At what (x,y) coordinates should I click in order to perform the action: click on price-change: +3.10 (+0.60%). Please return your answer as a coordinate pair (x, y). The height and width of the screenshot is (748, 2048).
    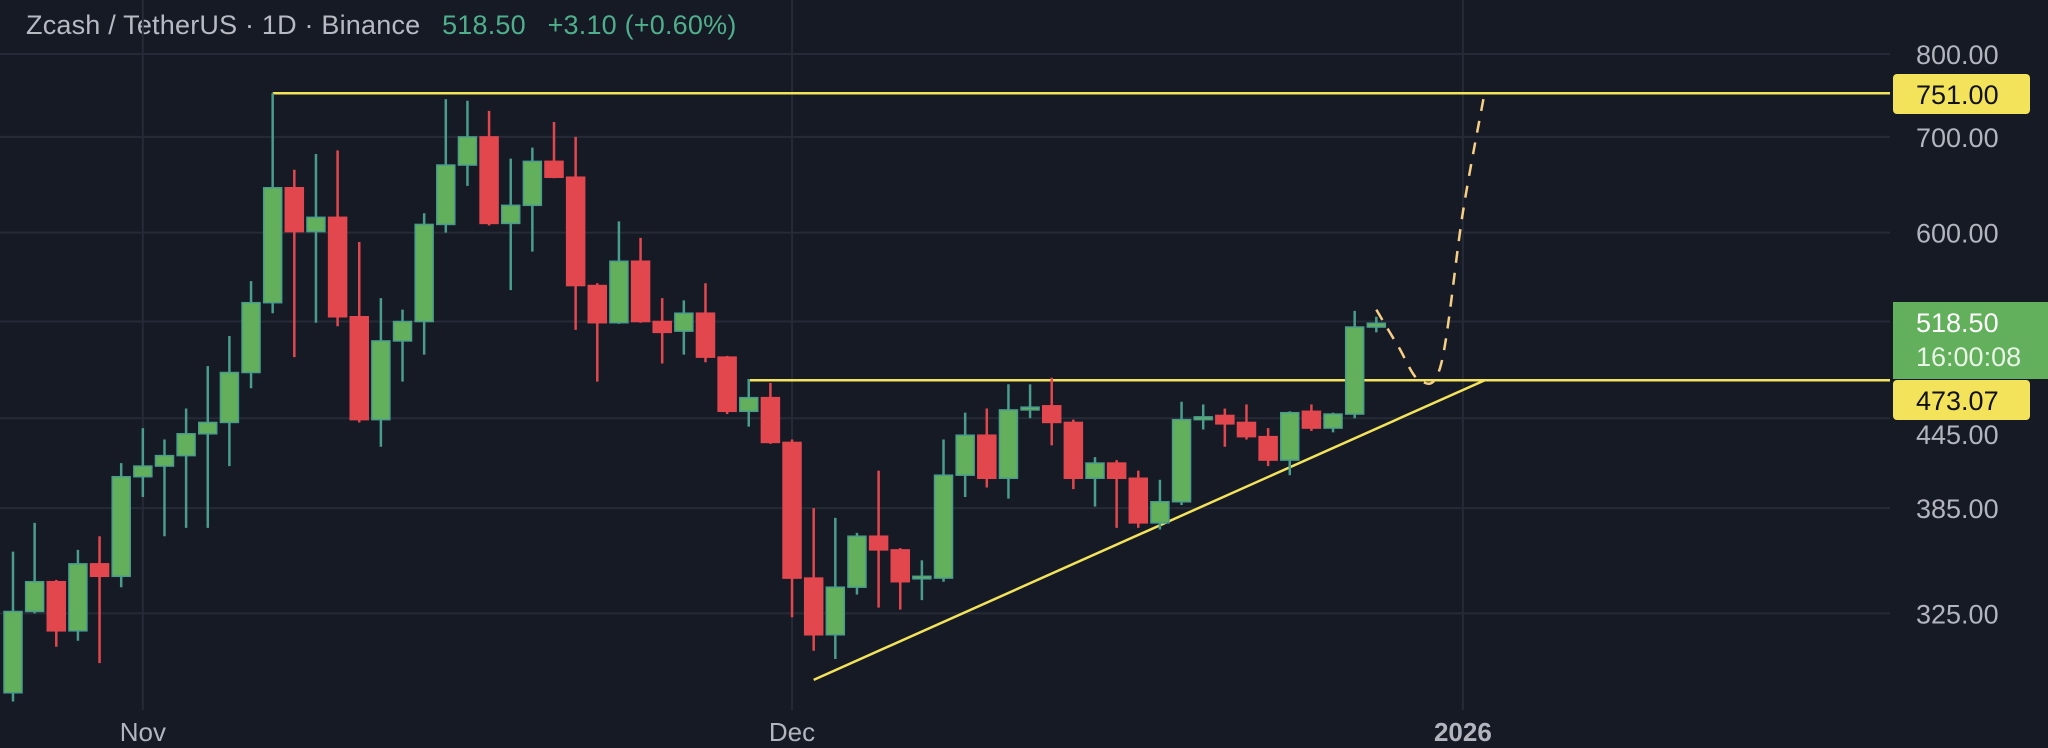
    Looking at the image, I should click on (642, 25).